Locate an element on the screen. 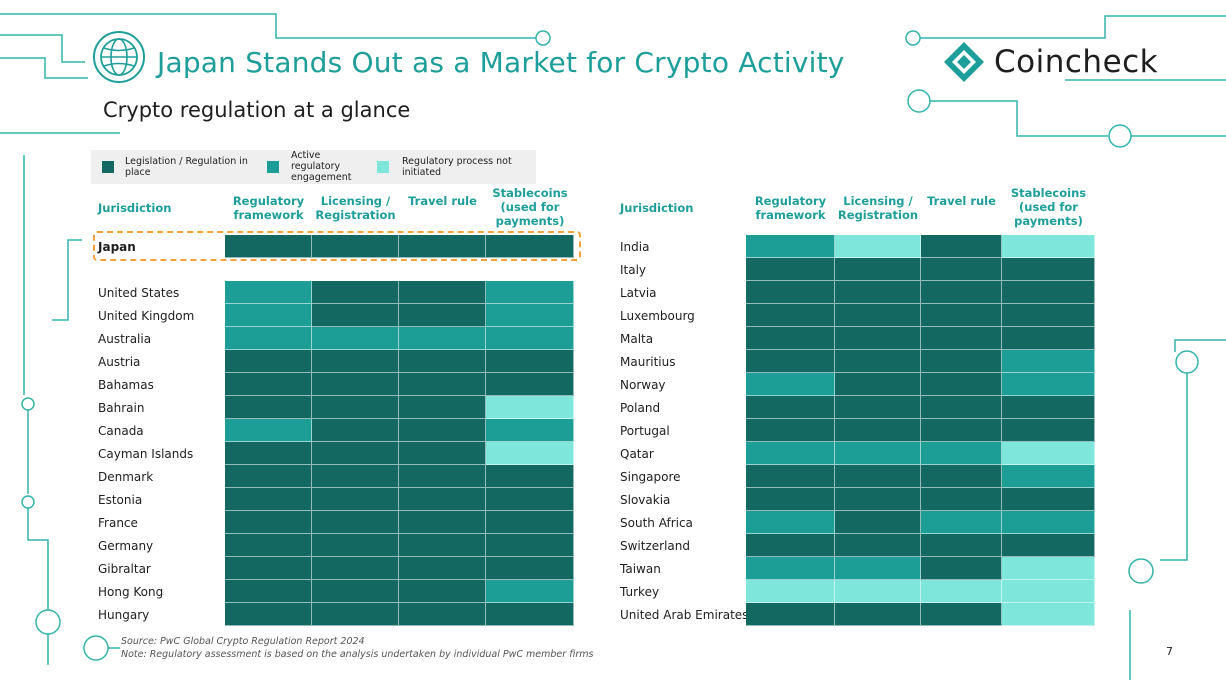 The height and width of the screenshot is (690, 1226). row-label: Italy is located at coordinates (633, 270).